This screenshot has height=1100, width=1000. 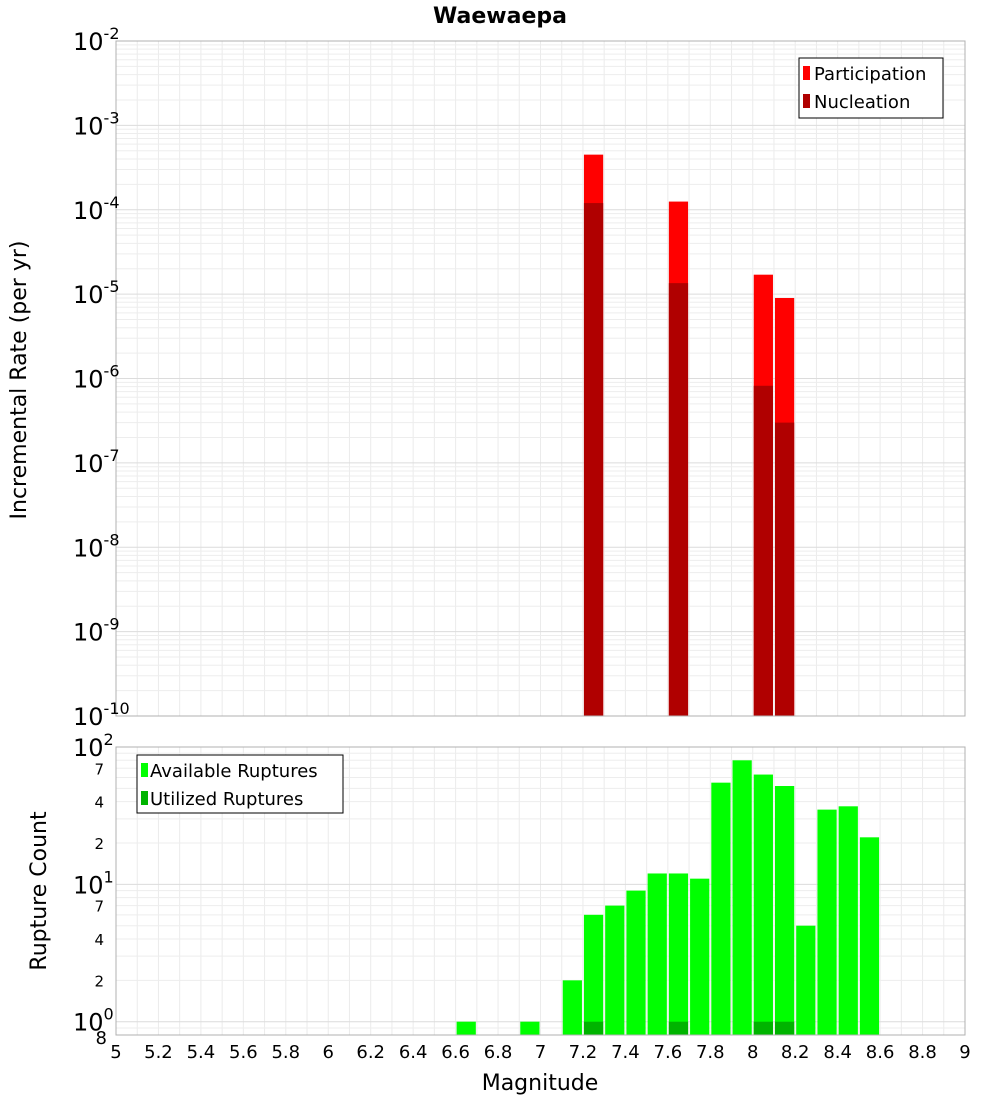 I want to click on top-y-tick-labels: 10⁻¹⁰ 10⁻⁹ 10⁻⁸ 10⁻⁷ 10⁻⁶ 10⁻⁵ 10⁻⁴ 10⁻³ 10⁻², so click(x=101, y=377).